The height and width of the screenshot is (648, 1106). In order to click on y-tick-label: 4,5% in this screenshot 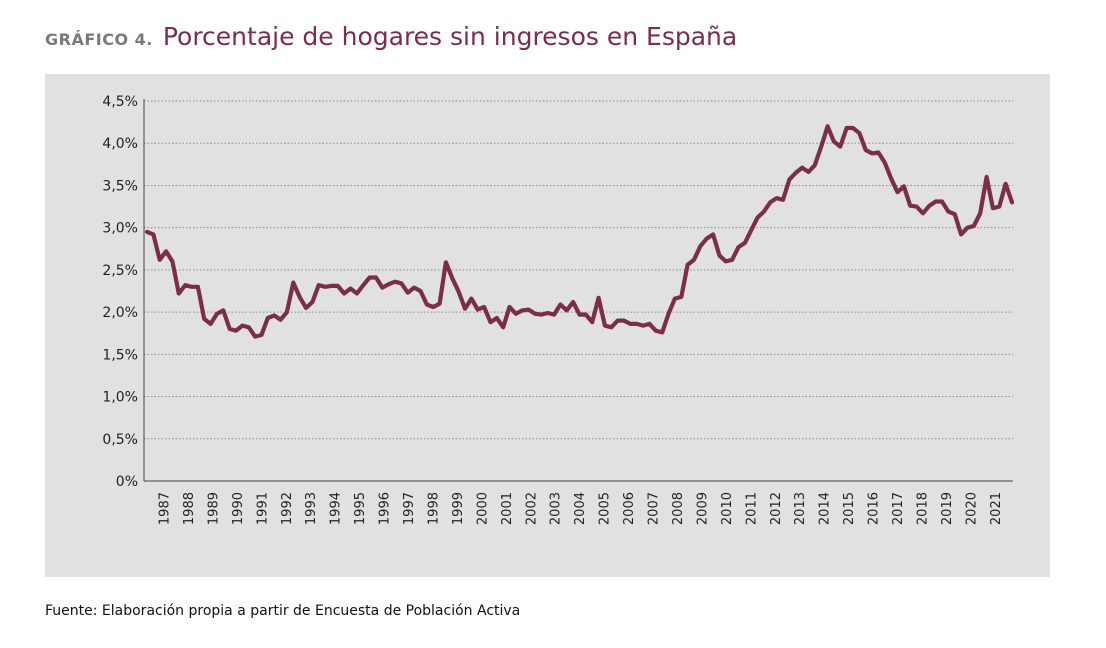, I will do `click(120, 102)`.